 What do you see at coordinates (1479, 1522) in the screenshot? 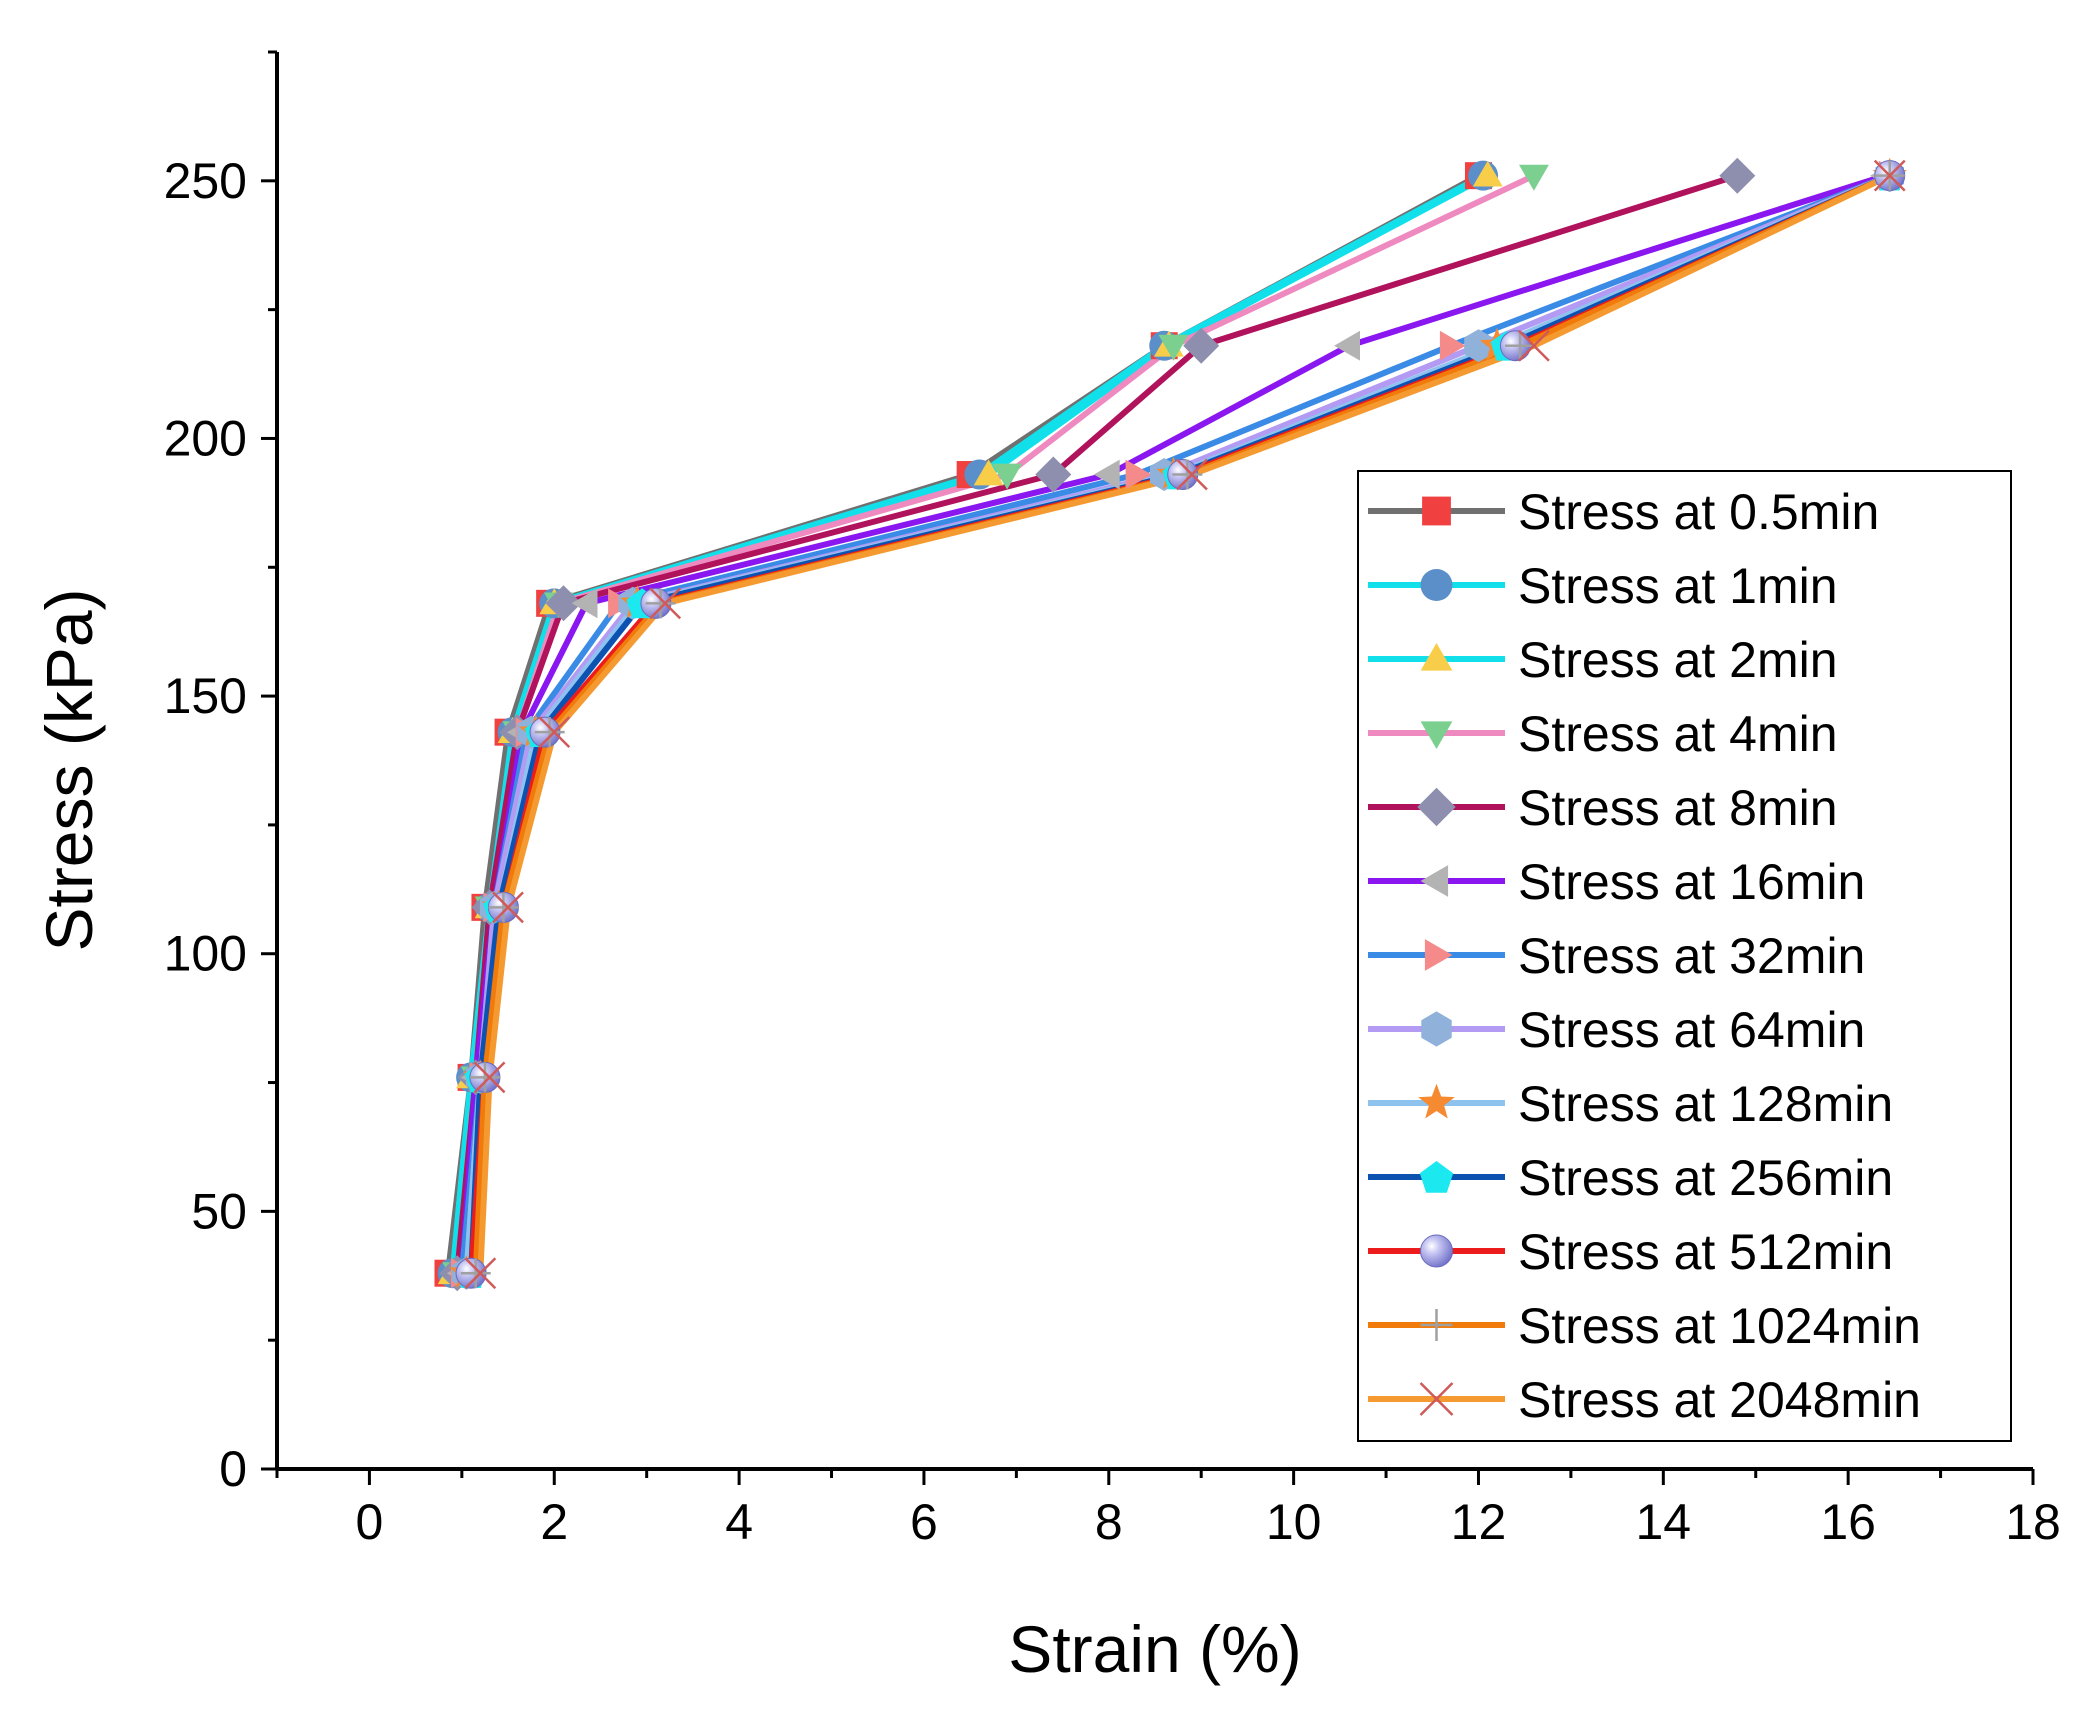
I see `x-tick-label: 12` at bounding box center [1479, 1522].